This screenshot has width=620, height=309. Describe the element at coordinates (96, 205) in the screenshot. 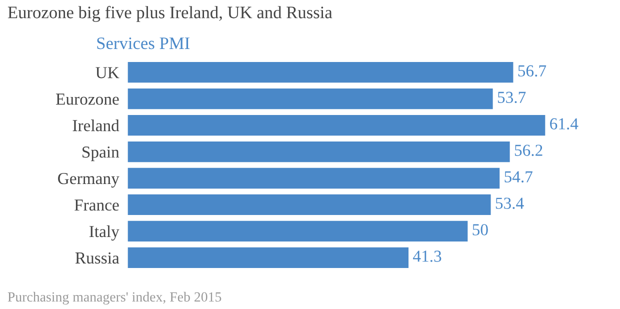

I see `y-tick-label: France` at that location.